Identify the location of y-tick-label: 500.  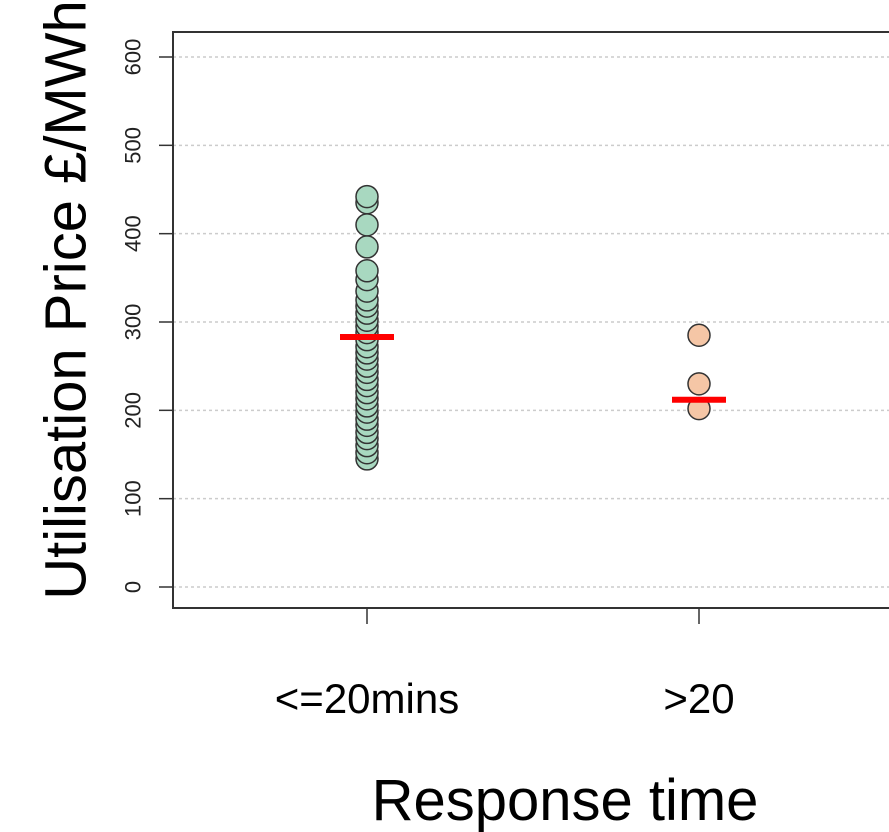
(133, 145).